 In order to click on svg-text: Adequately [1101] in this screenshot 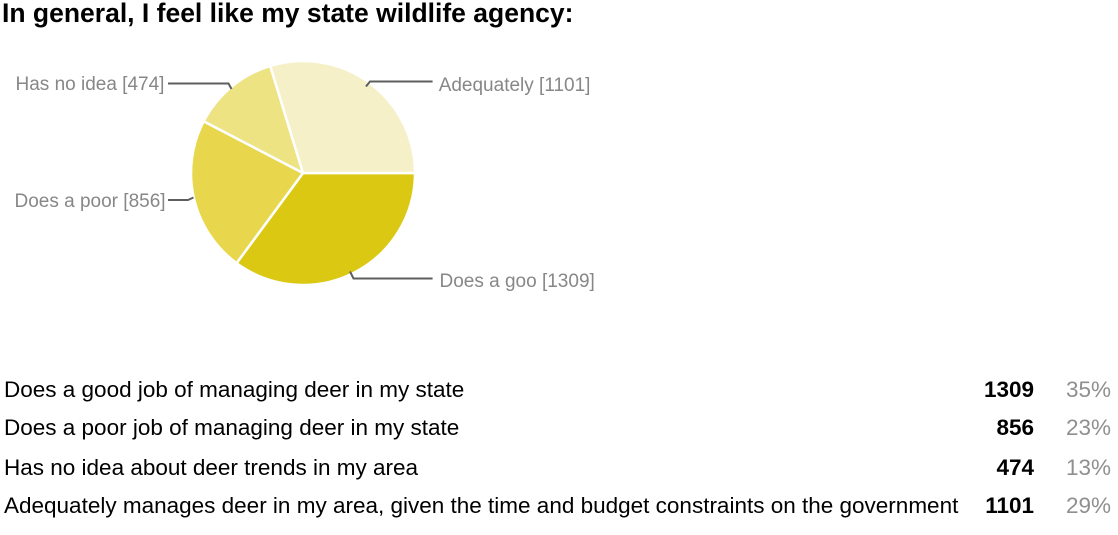, I will do `click(515, 85)`.